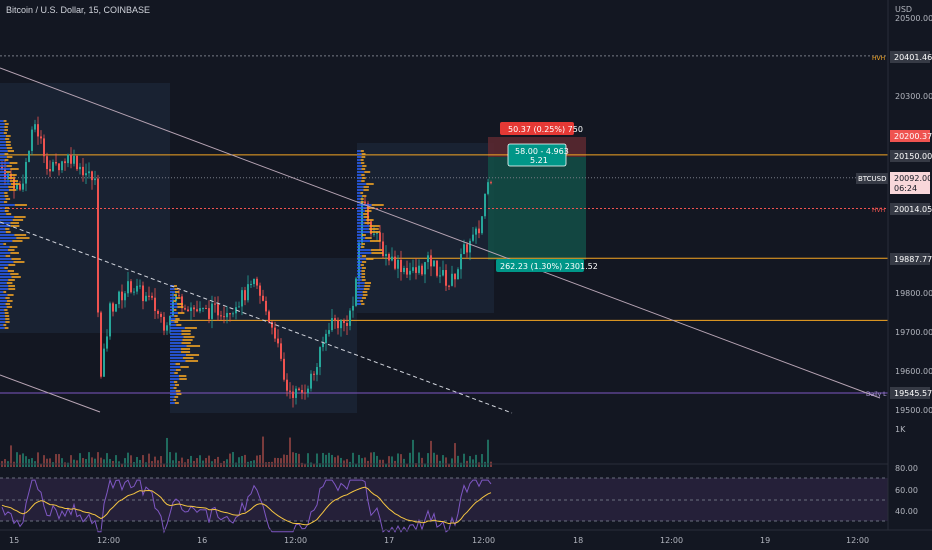  Describe the element at coordinates (537, 155) in the screenshot. I see `position-mid-box` at that location.